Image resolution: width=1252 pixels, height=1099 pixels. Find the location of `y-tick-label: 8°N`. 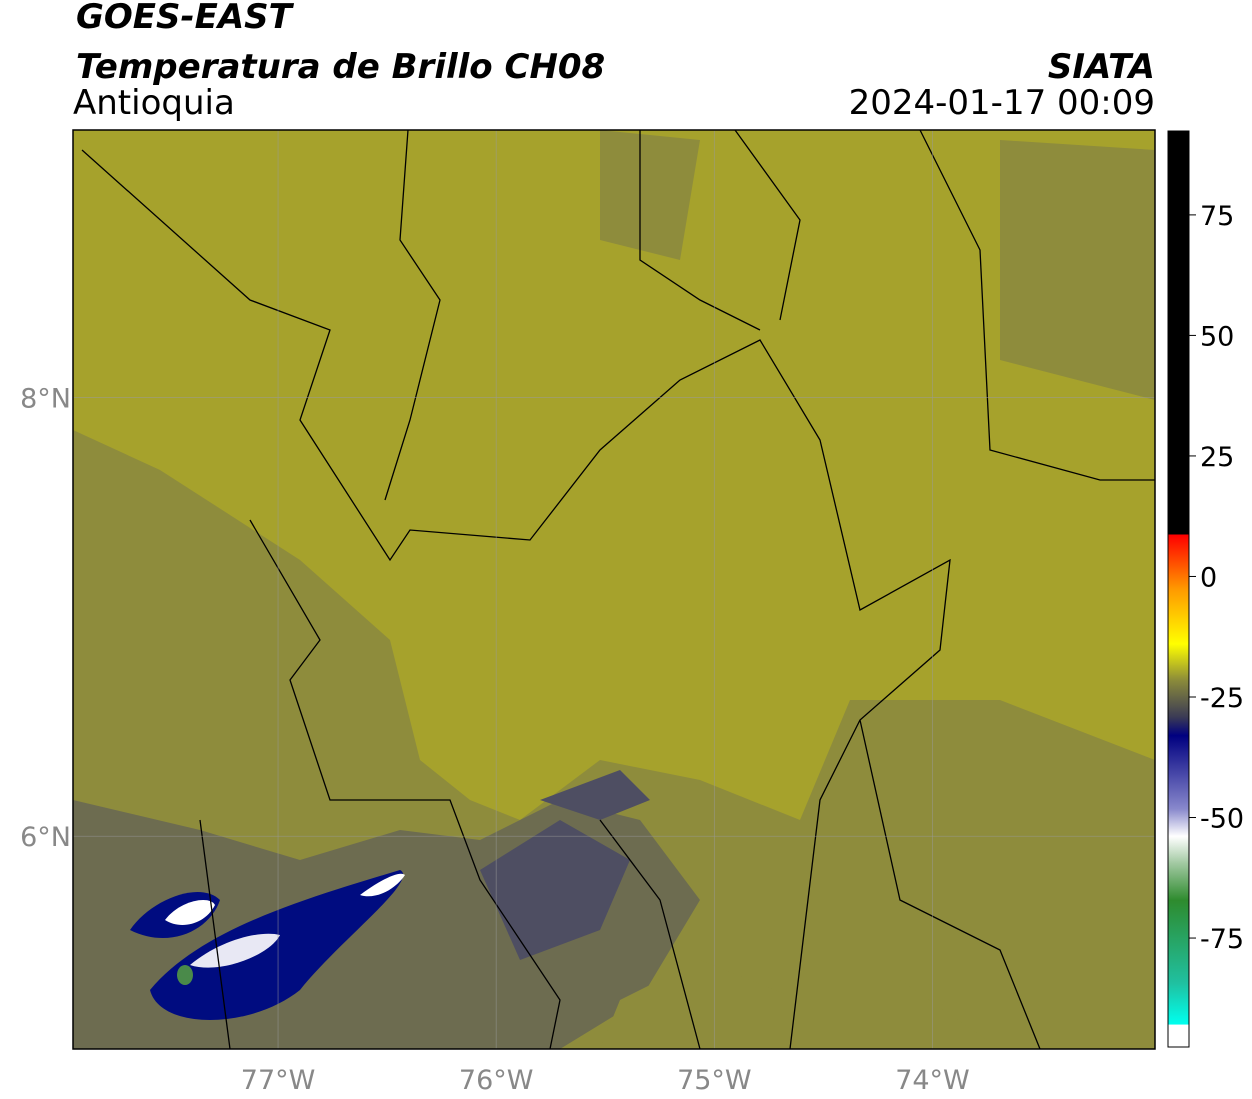

y-tick-label: 8°N is located at coordinates (45, 399).